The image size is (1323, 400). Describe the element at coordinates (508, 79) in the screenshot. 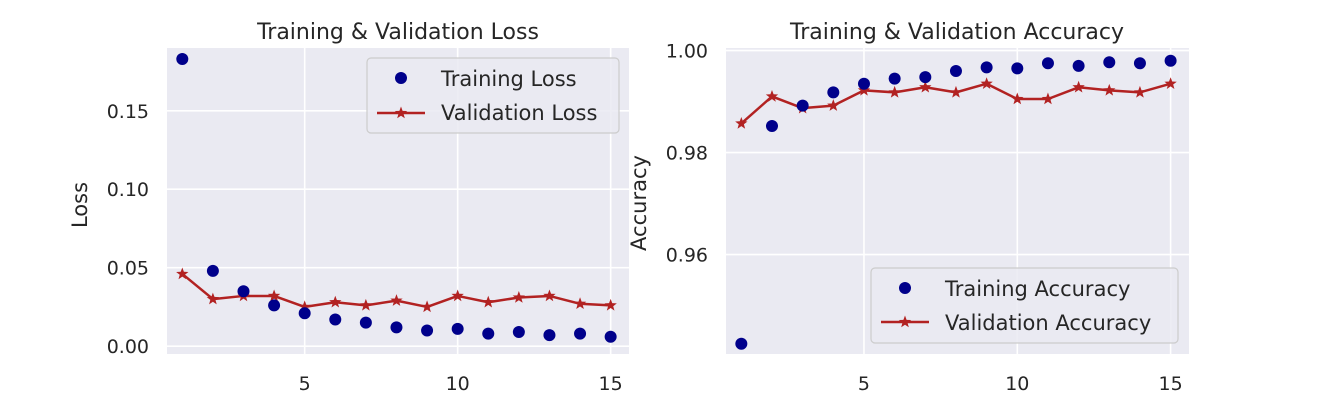

I see `legend-training-loss-label: Training Loss` at that location.